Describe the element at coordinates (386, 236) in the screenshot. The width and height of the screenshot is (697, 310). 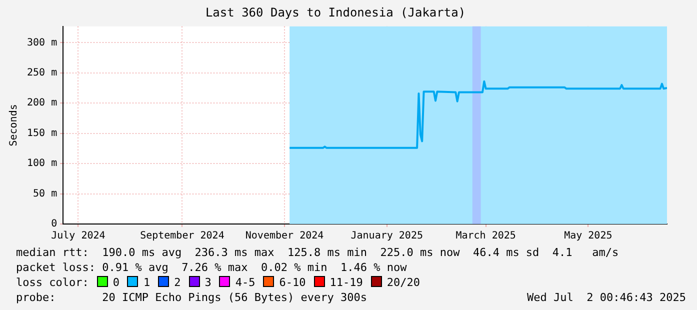
I see `x-tick-label: January 2025` at that location.